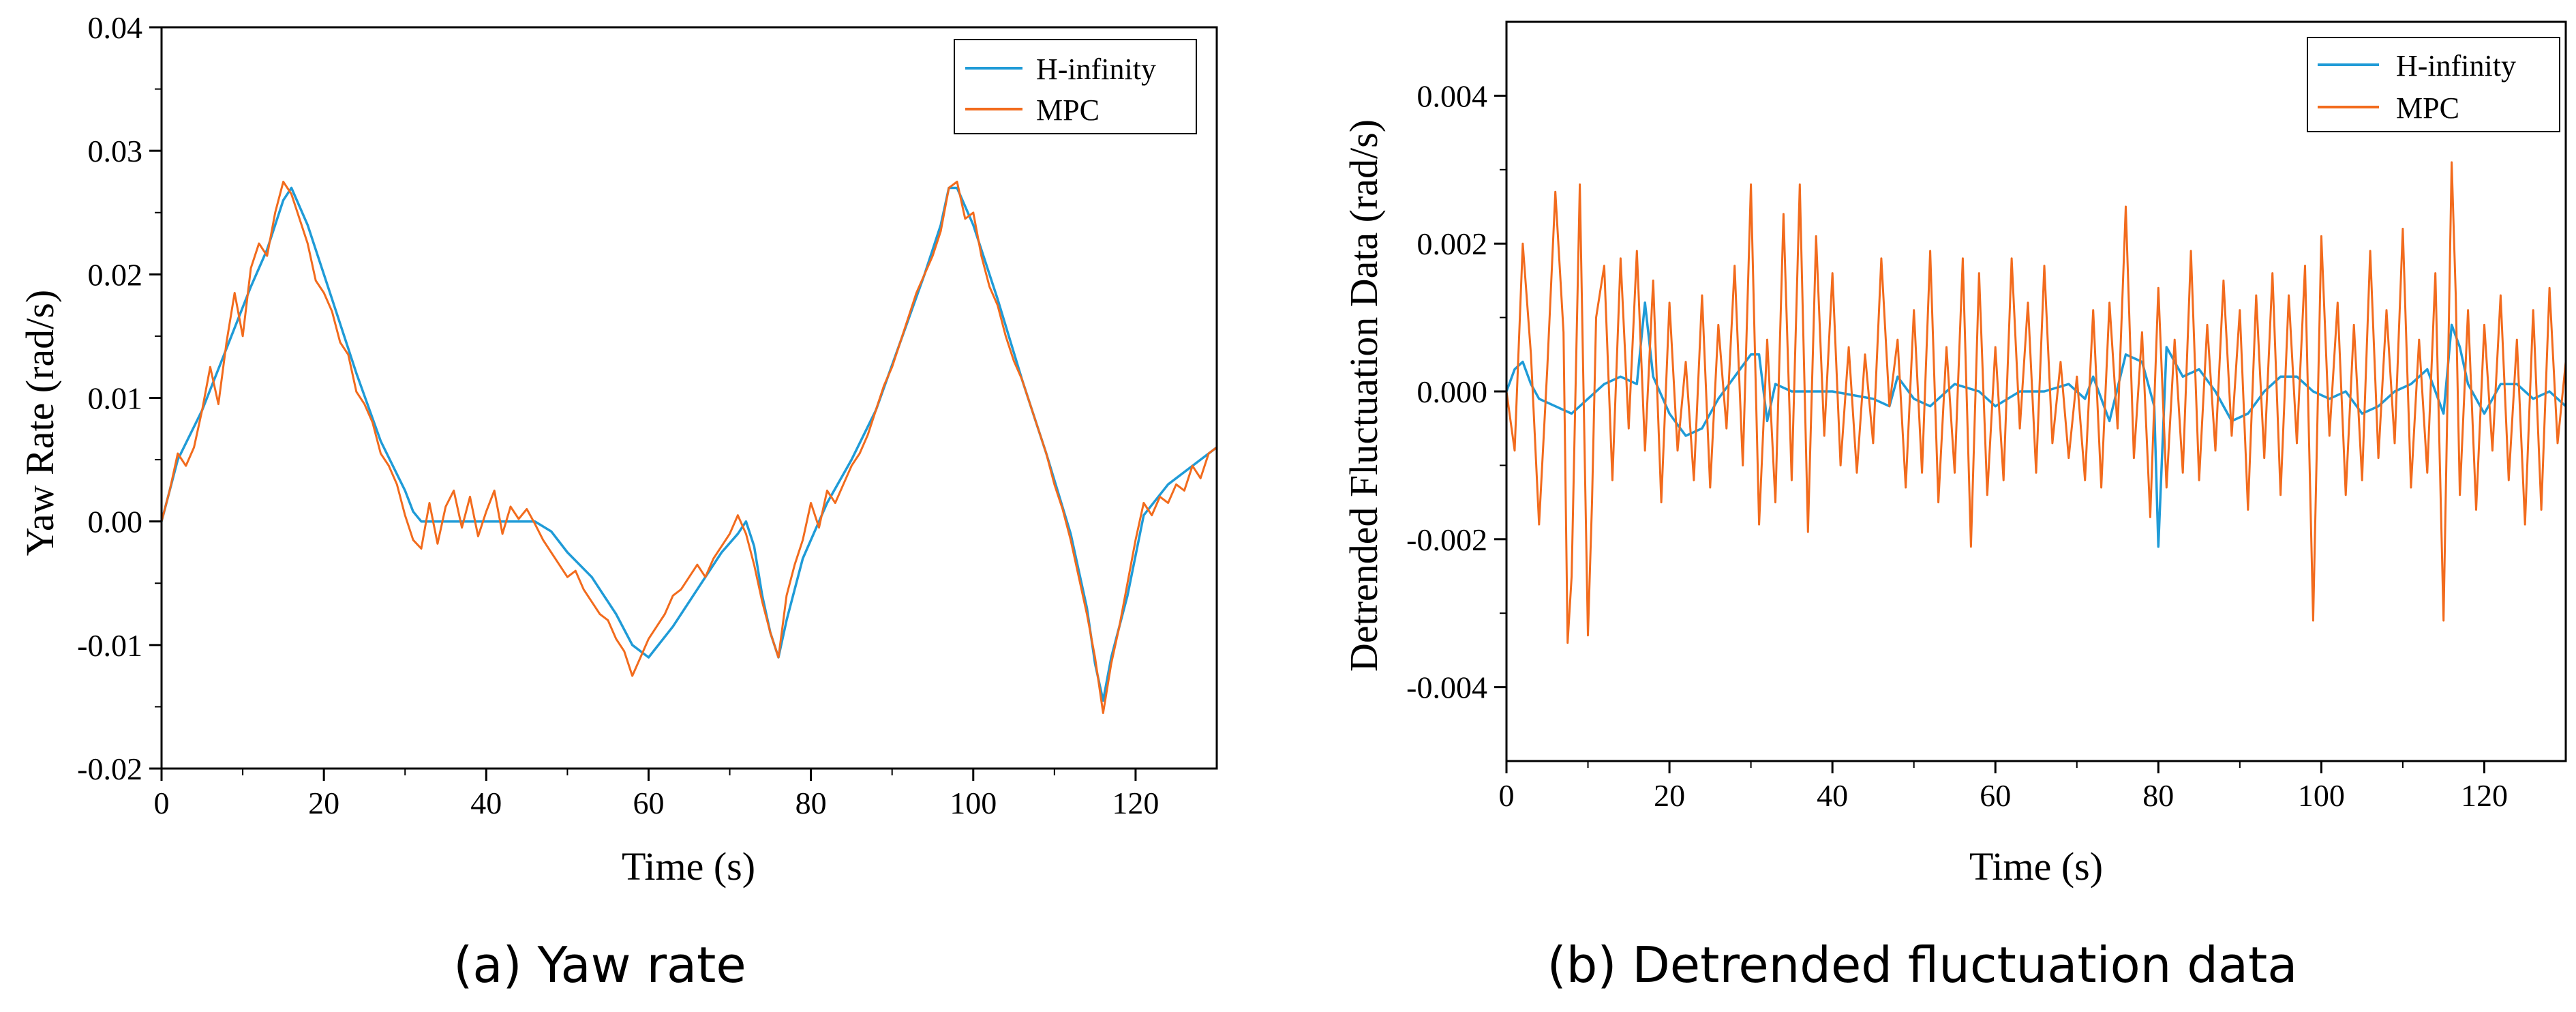 Image resolution: width=2576 pixels, height=1012 pixels. What do you see at coordinates (599, 965) in the screenshot?
I see `chart-caption: (a) Yaw rate` at bounding box center [599, 965].